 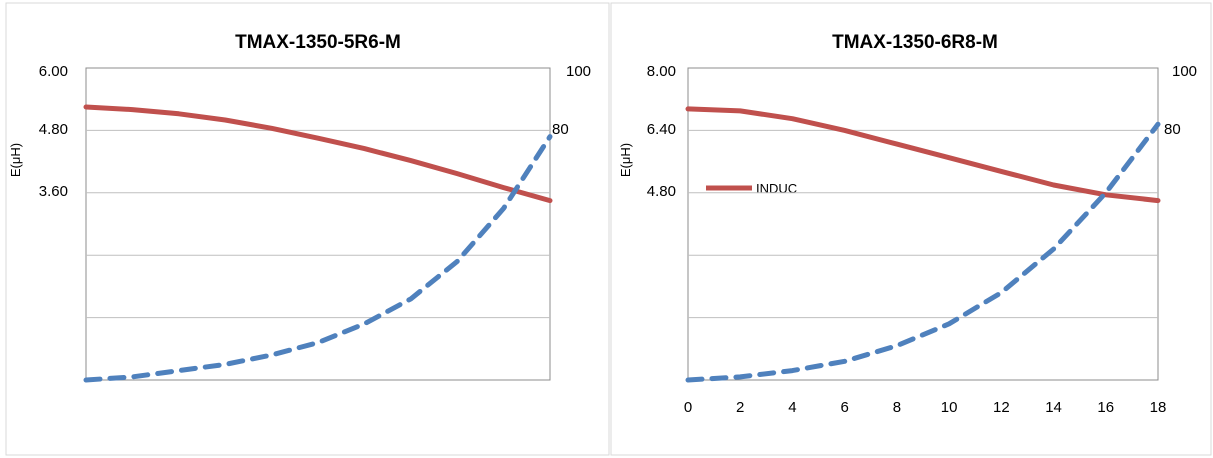 What do you see at coordinates (1001, 407) in the screenshot?
I see `x-tick-label: 12` at bounding box center [1001, 407].